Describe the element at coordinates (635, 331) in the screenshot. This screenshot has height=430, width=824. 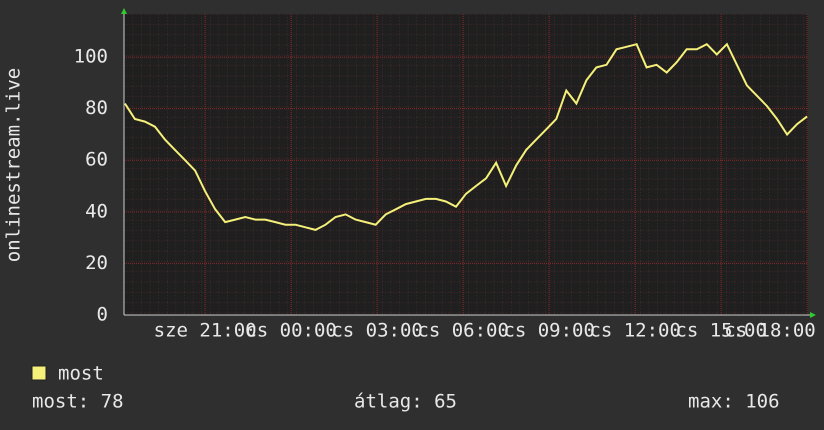
I see `x-tick-label: cs 12:00` at that location.